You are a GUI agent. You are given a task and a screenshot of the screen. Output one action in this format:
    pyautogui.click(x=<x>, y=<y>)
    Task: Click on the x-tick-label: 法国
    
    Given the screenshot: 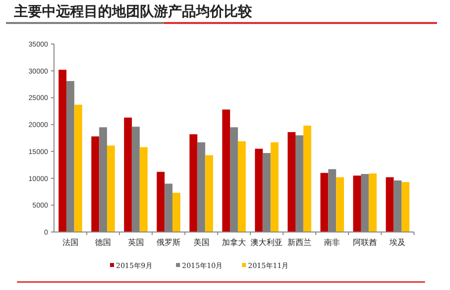 What is the action you would take?
    pyautogui.click(x=70, y=242)
    